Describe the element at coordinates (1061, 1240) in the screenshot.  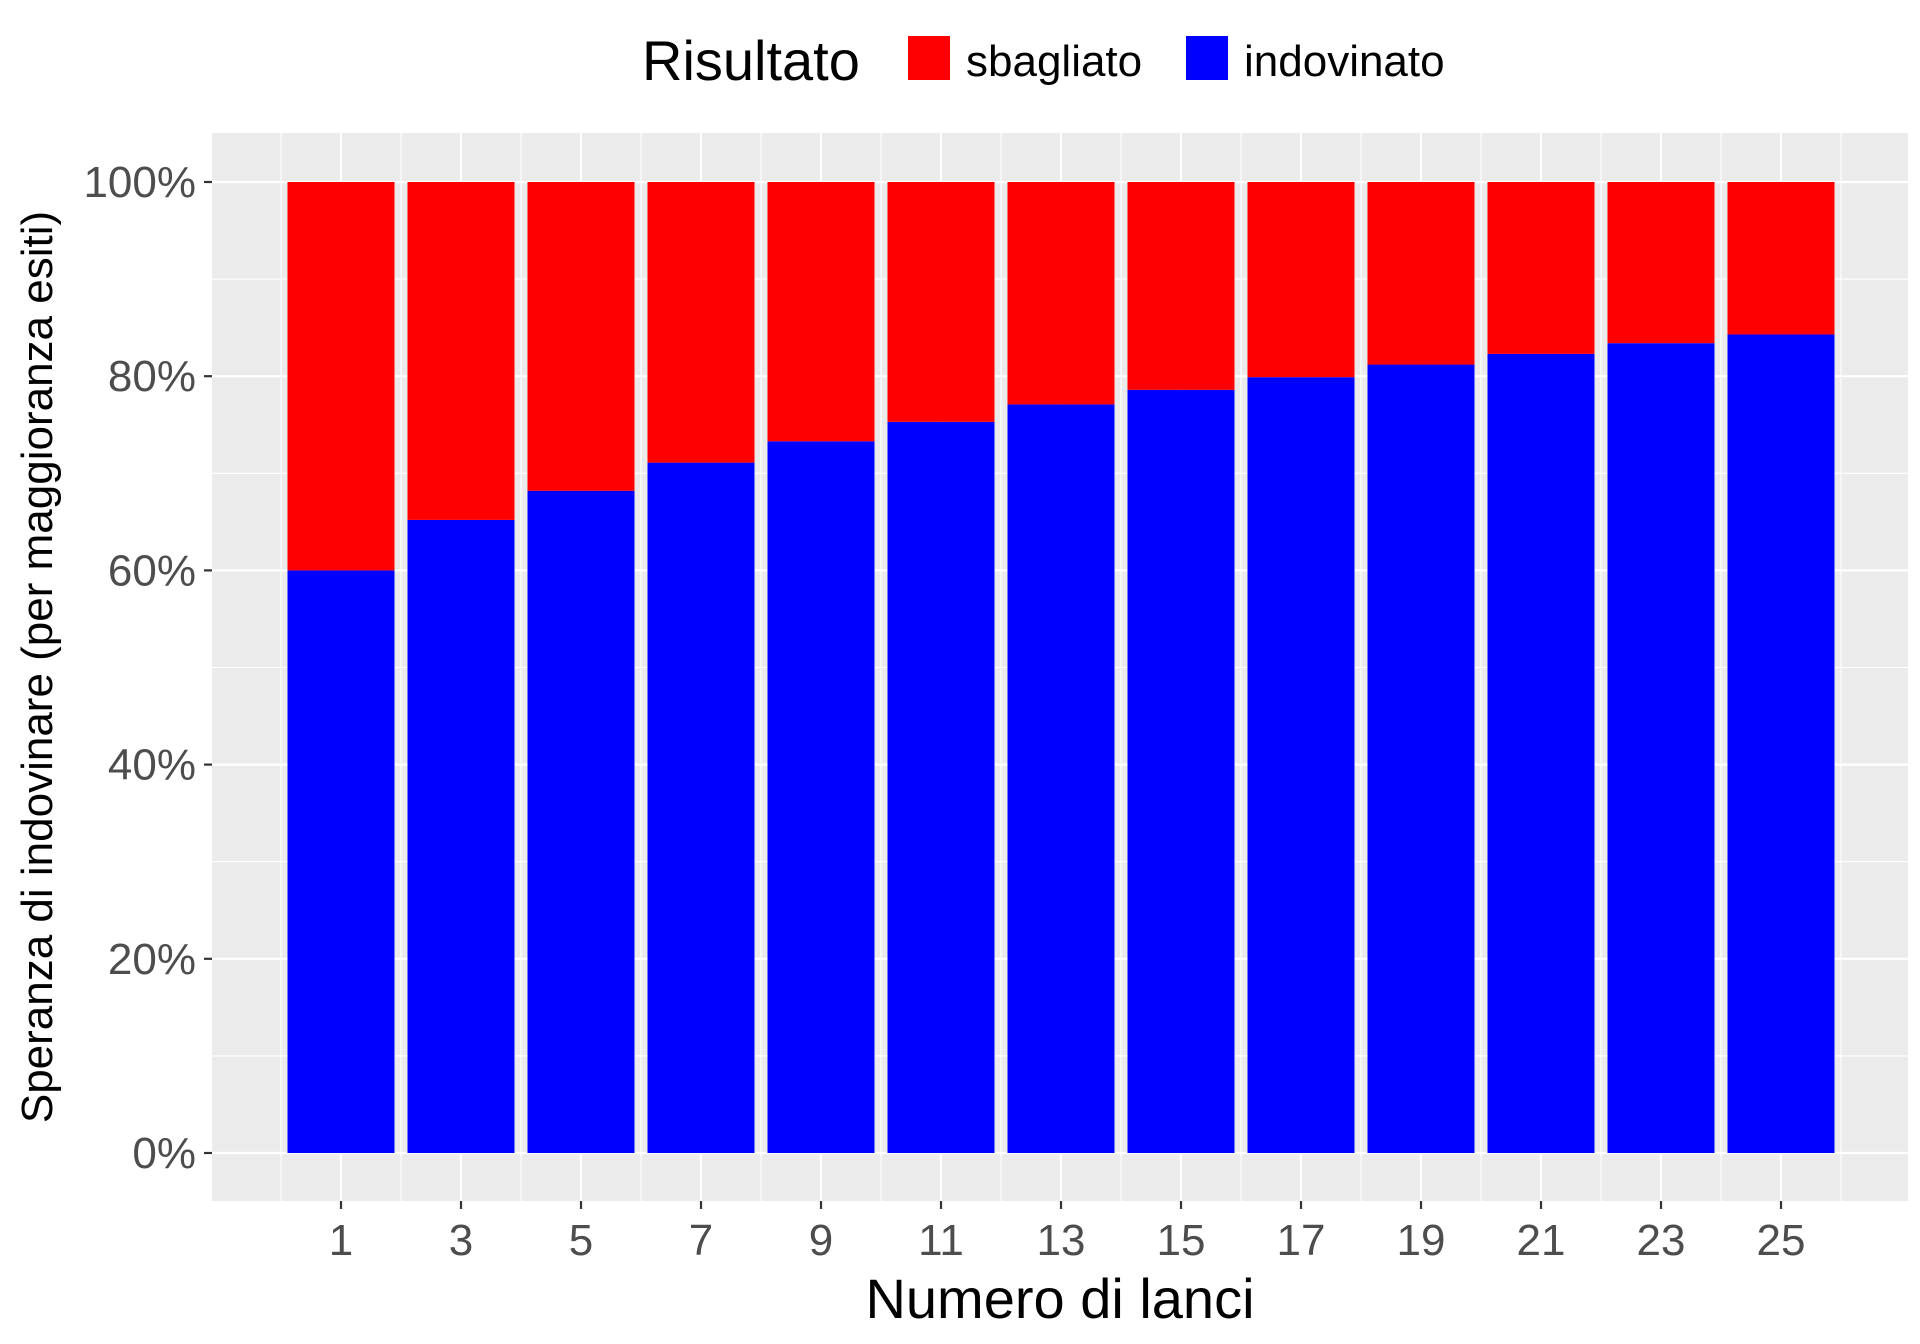
I see `x-tick-label: 13` at that location.